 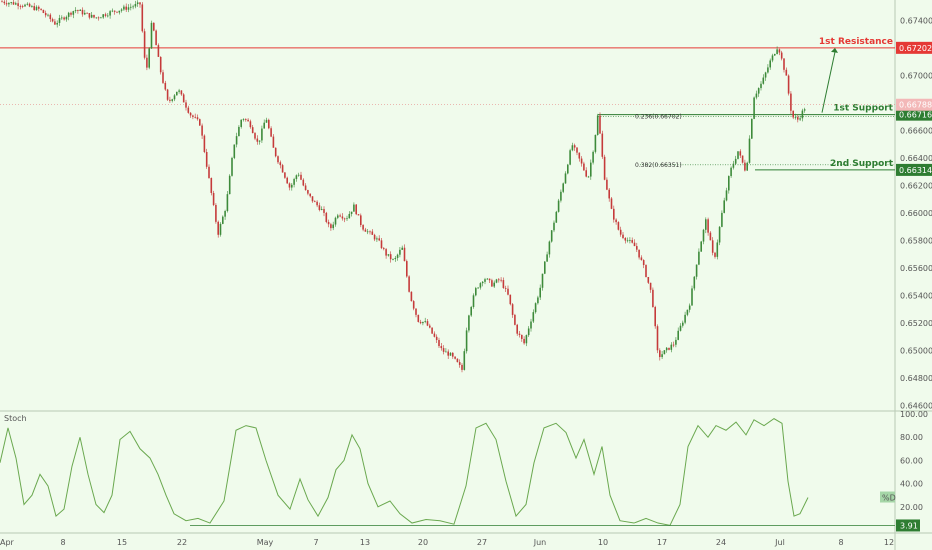 What do you see at coordinates (856, 42) in the screenshot?
I see `level-label: 1st Resistance` at bounding box center [856, 42].